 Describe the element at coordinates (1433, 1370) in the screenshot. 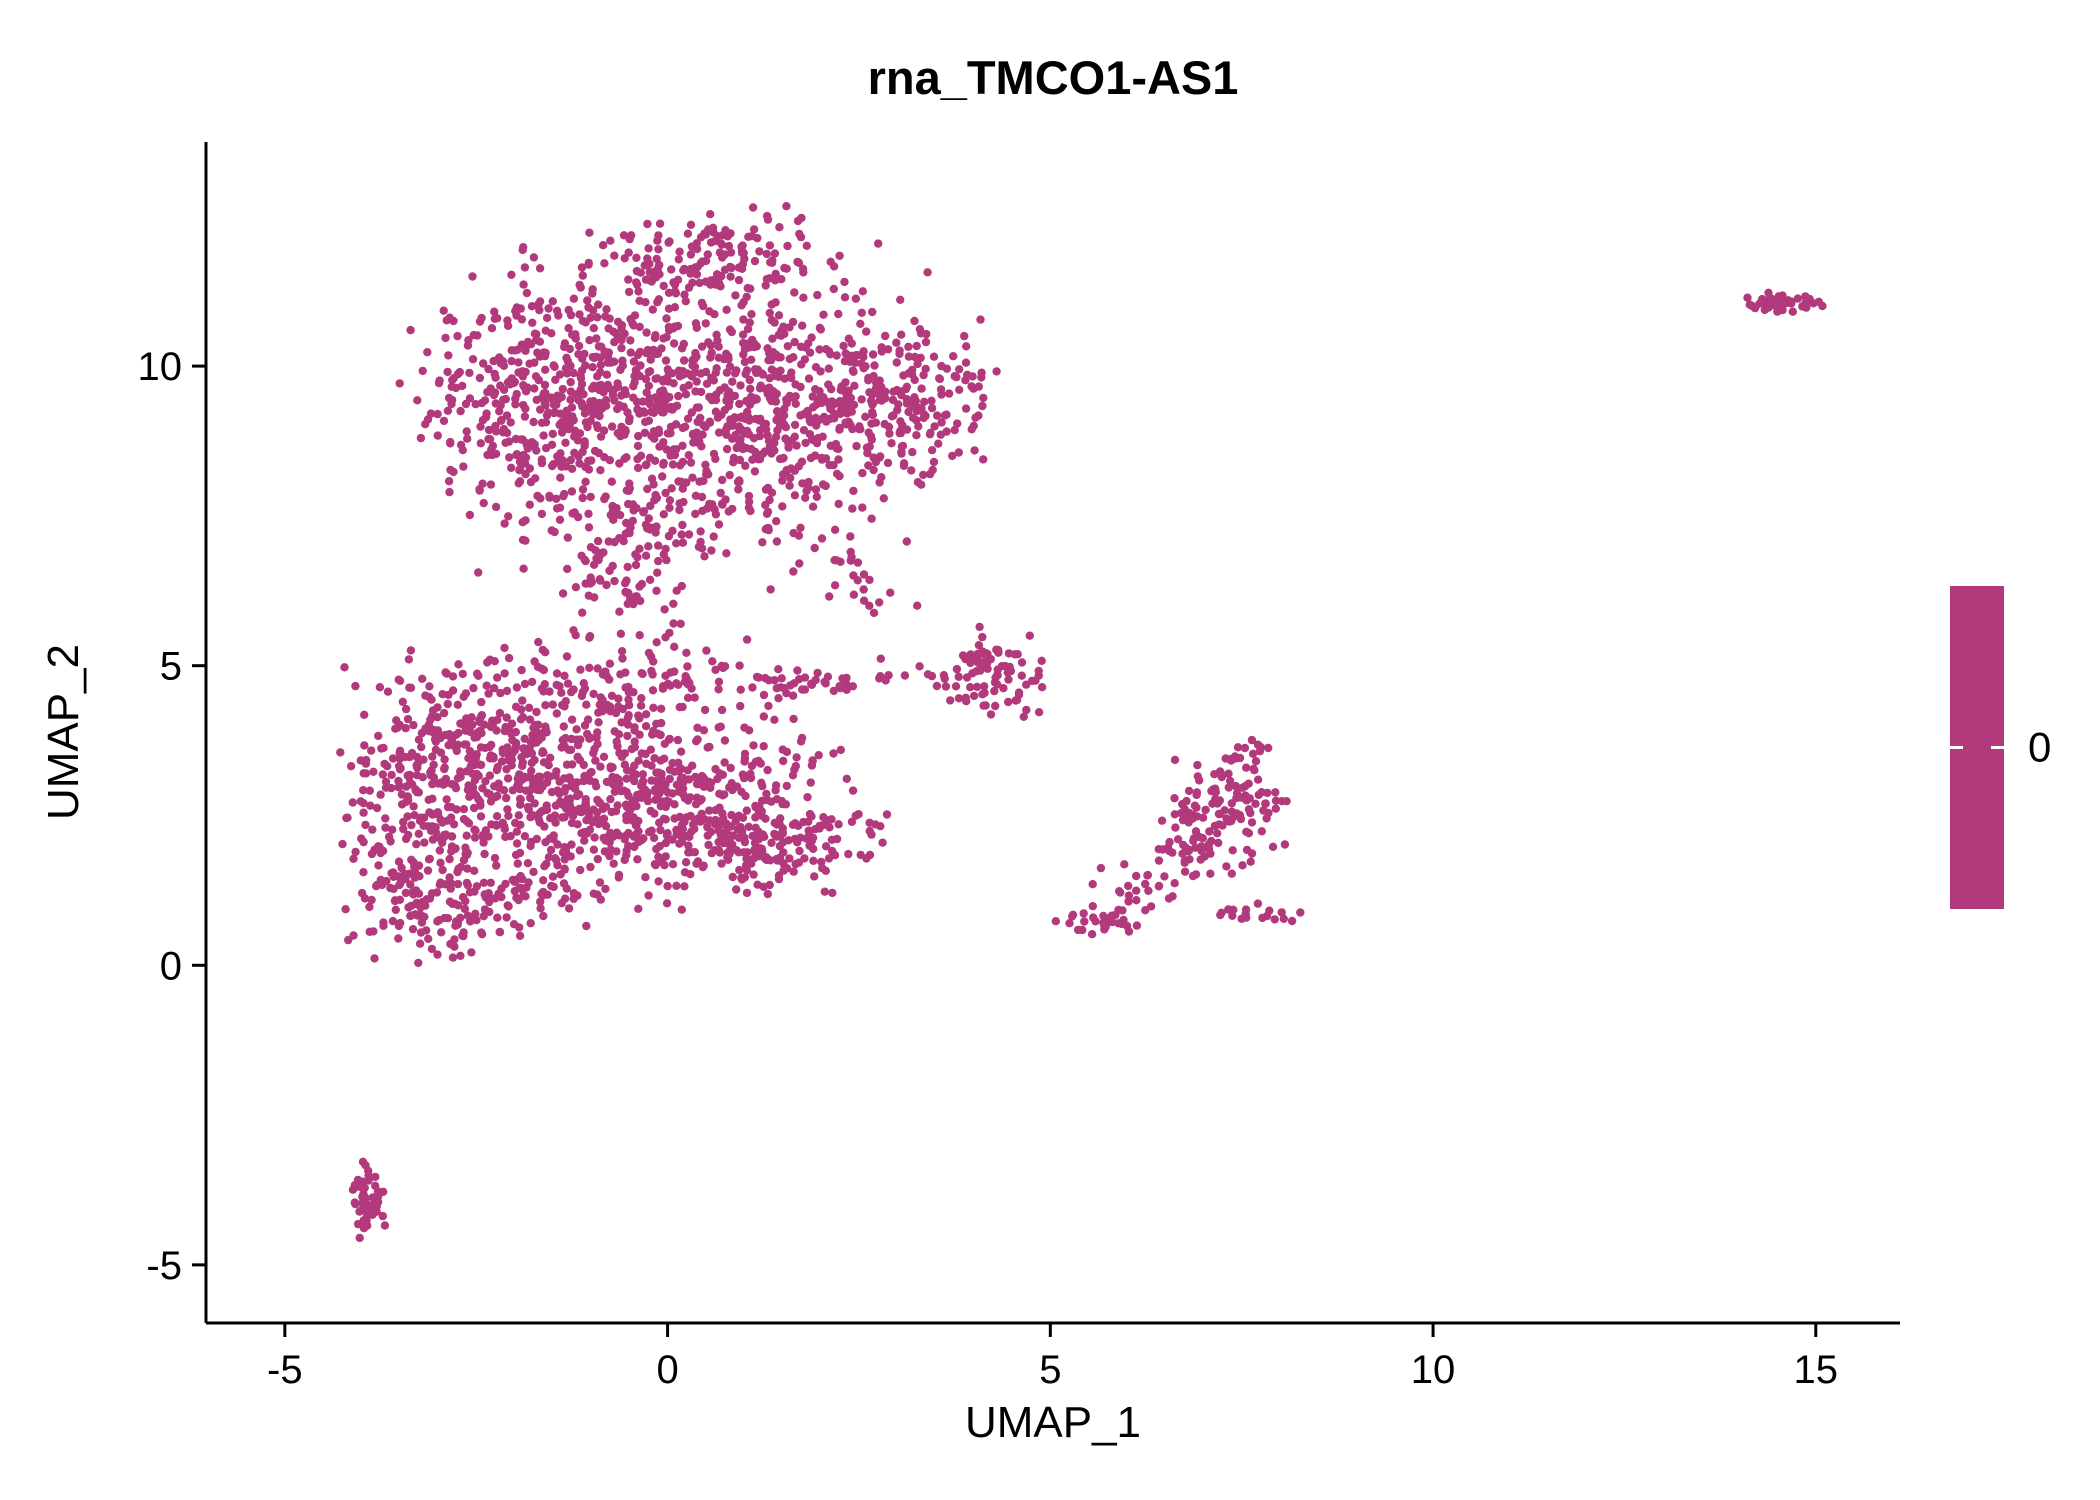

I see `x-tick-label: 10` at that location.